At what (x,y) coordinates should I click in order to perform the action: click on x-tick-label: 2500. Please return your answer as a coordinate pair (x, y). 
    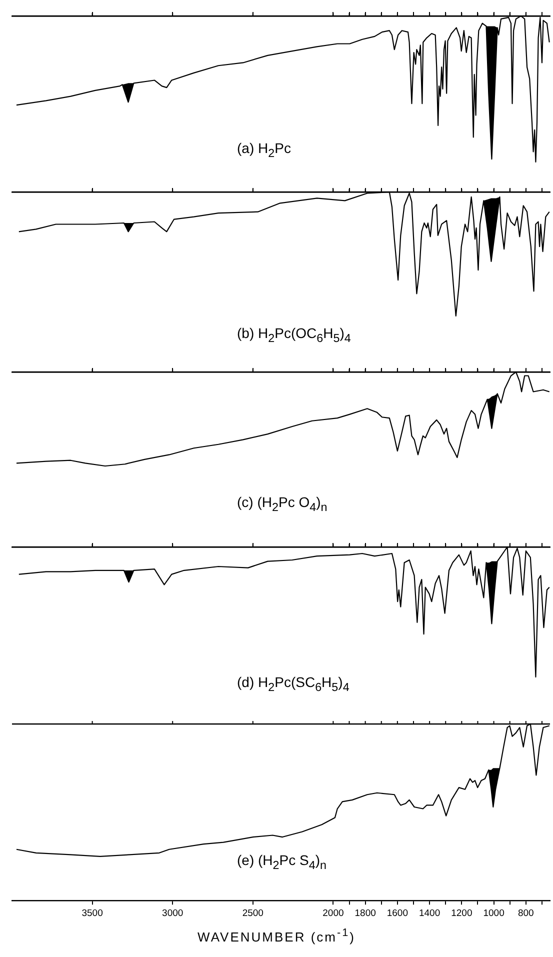
    Looking at the image, I should click on (253, 913).